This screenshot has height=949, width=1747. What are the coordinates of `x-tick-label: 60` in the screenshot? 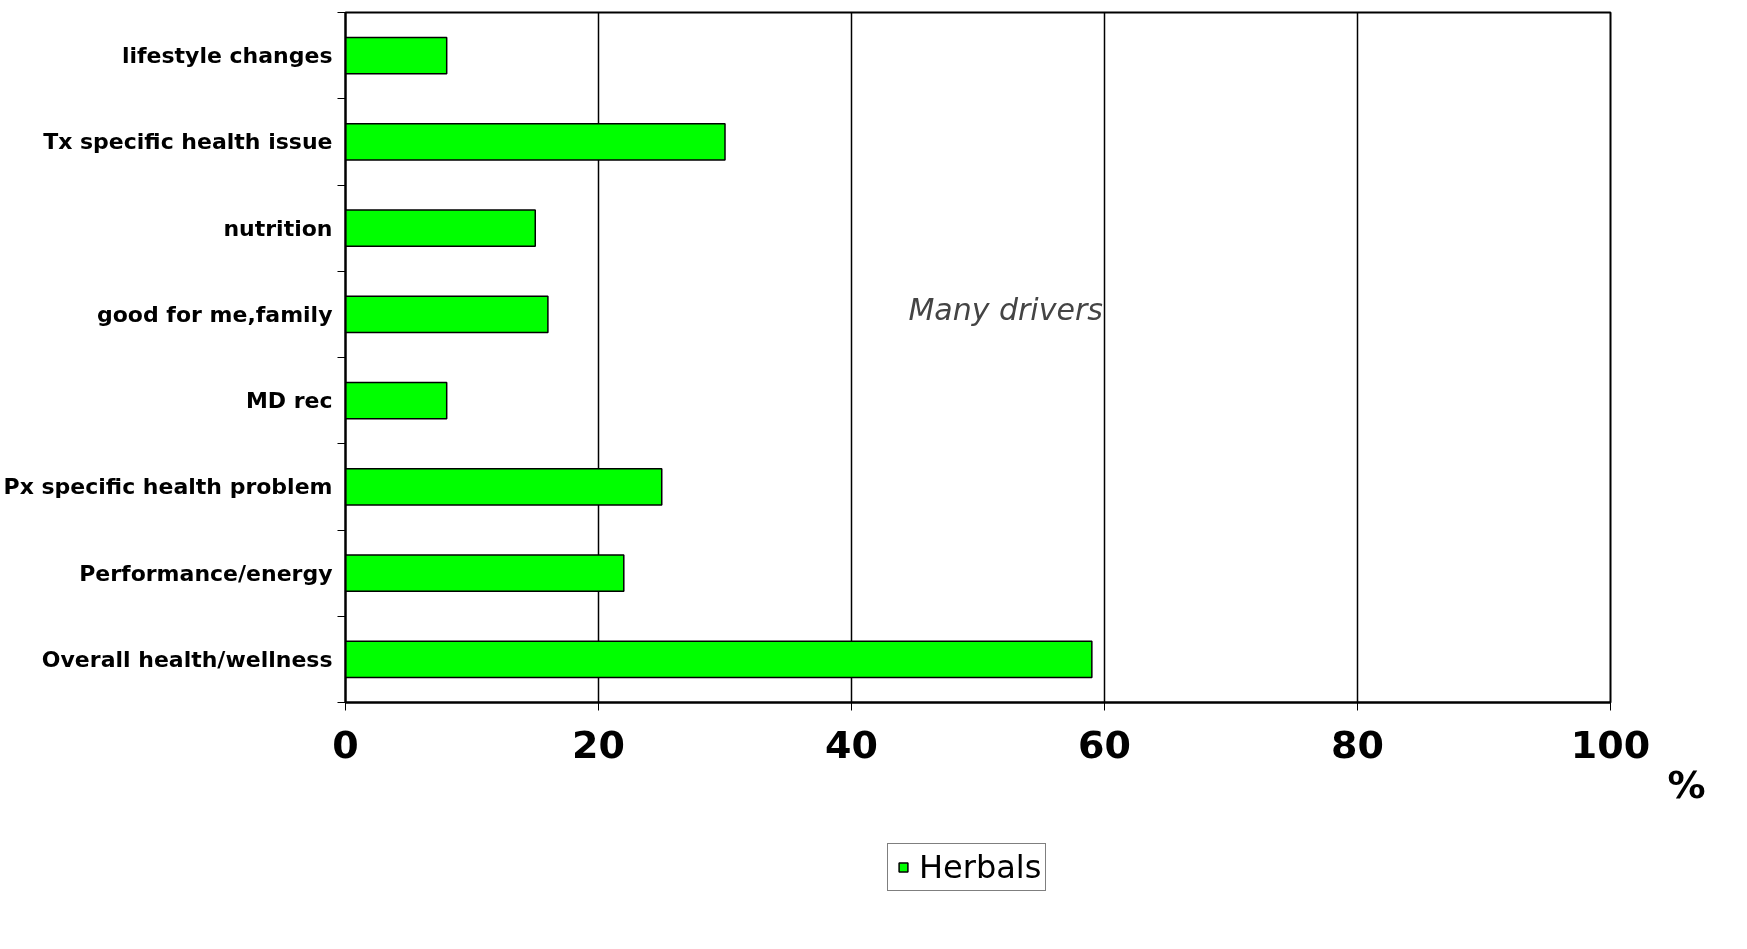 It's located at (1104, 744).